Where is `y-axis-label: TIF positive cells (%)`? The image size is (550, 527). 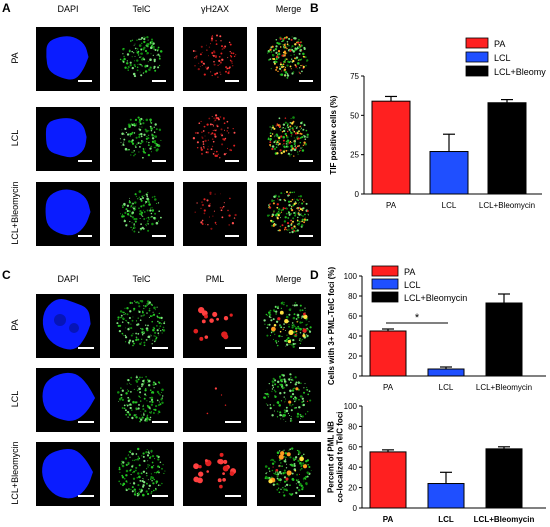 y-axis-label: TIF positive cells (%) is located at coordinates (333, 134).